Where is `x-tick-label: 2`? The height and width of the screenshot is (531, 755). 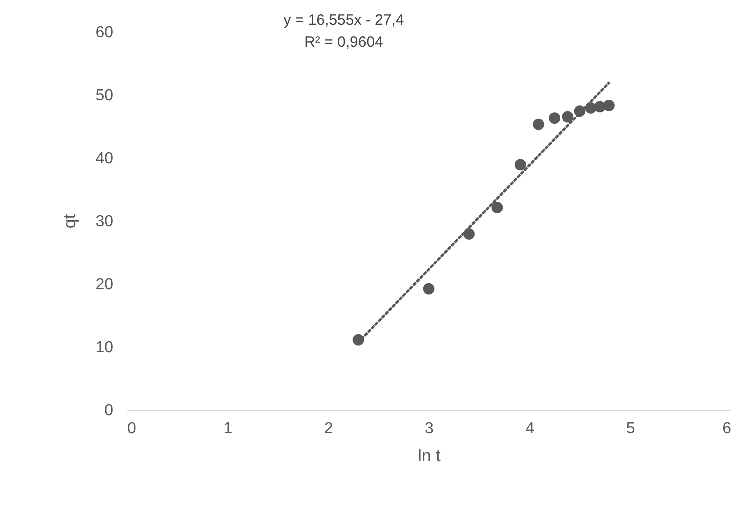 x-tick-label: 2 is located at coordinates (329, 429).